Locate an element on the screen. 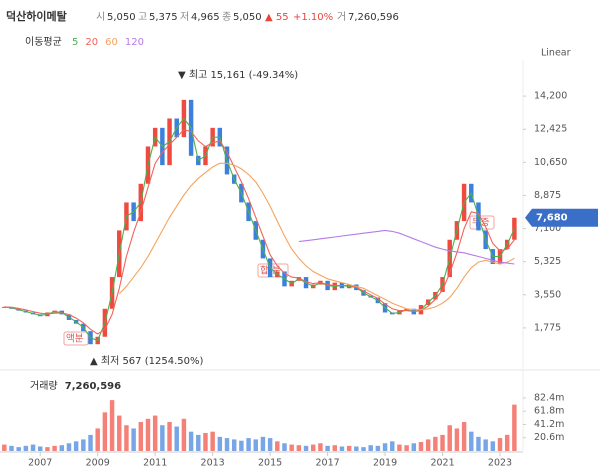 The image size is (600, 472). ma-label: 이동평균 is located at coordinates (43, 42).